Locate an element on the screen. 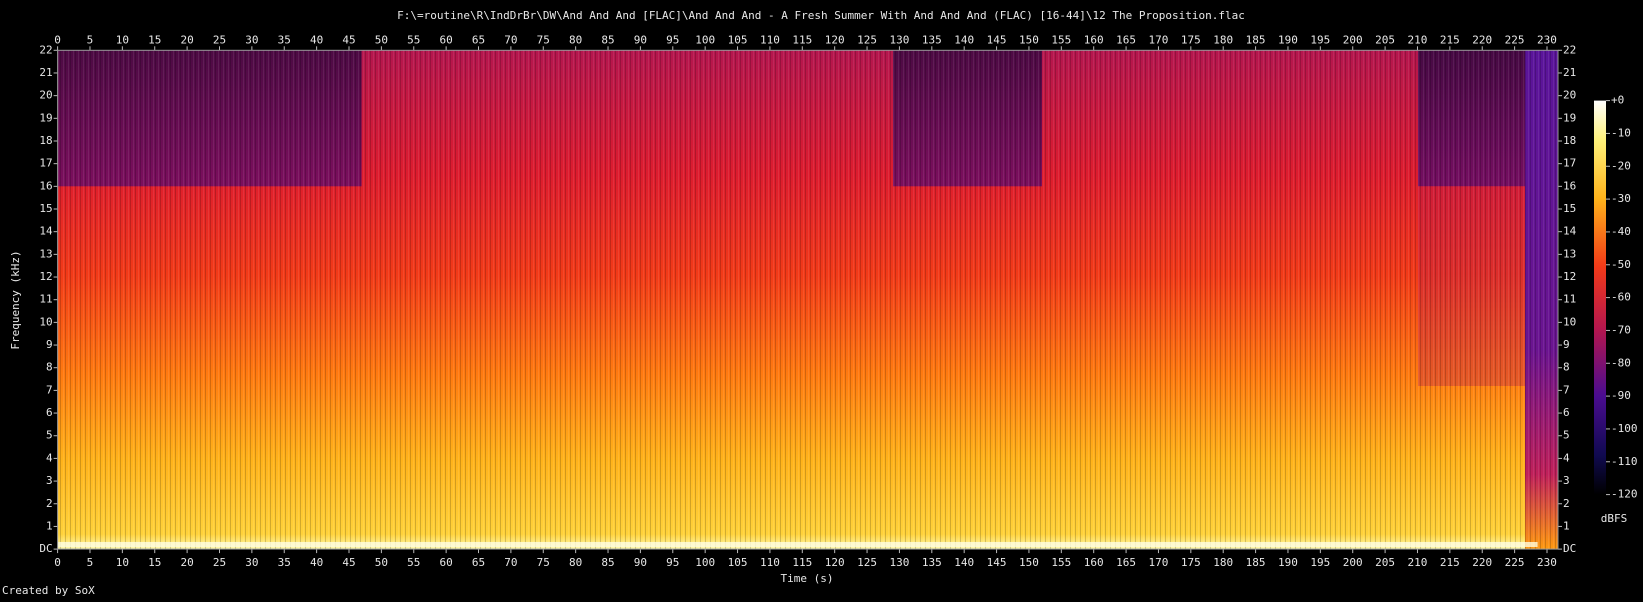 The width and height of the screenshot is (1643, 602). colorbar-tick-label: -120 is located at coordinates (1624, 494).